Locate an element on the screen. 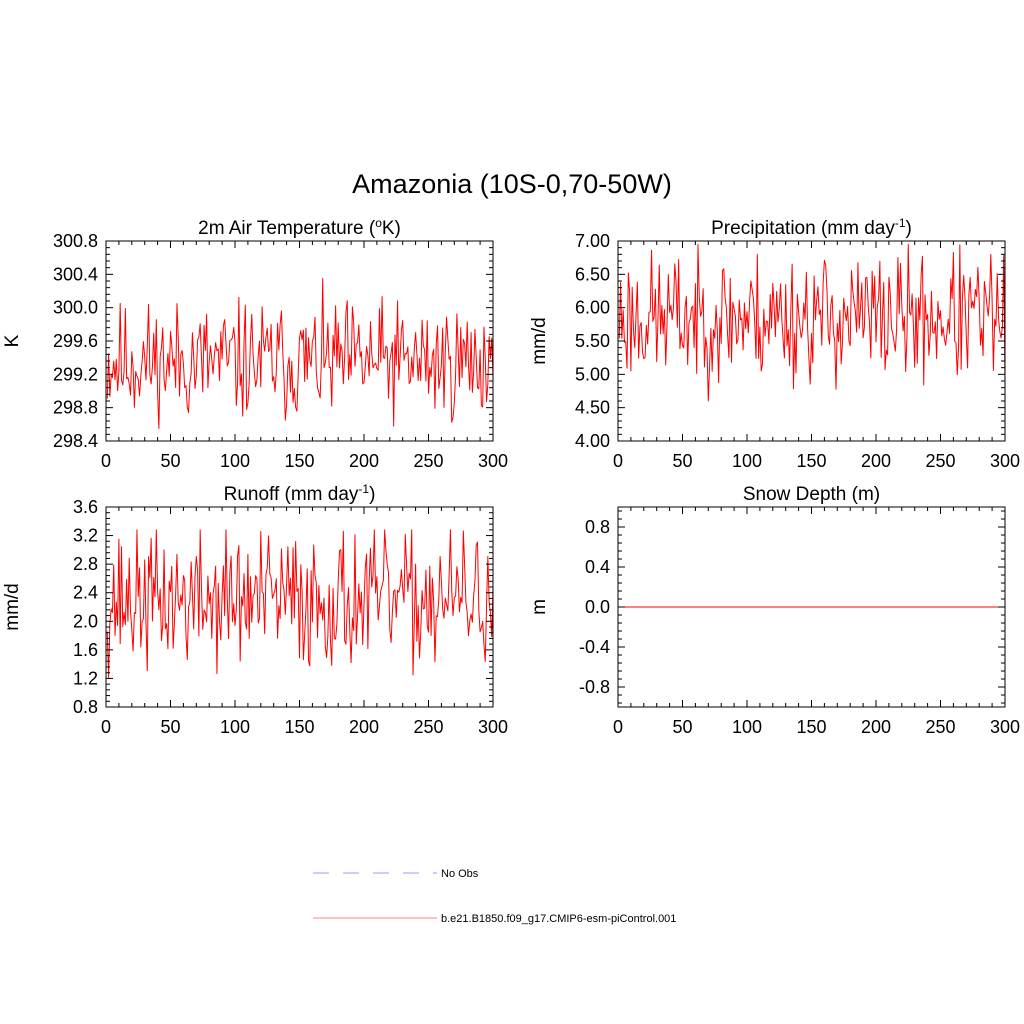 This screenshot has width=1024, height=1024. x-tick-label-precipitation: 0 is located at coordinates (618, 461).